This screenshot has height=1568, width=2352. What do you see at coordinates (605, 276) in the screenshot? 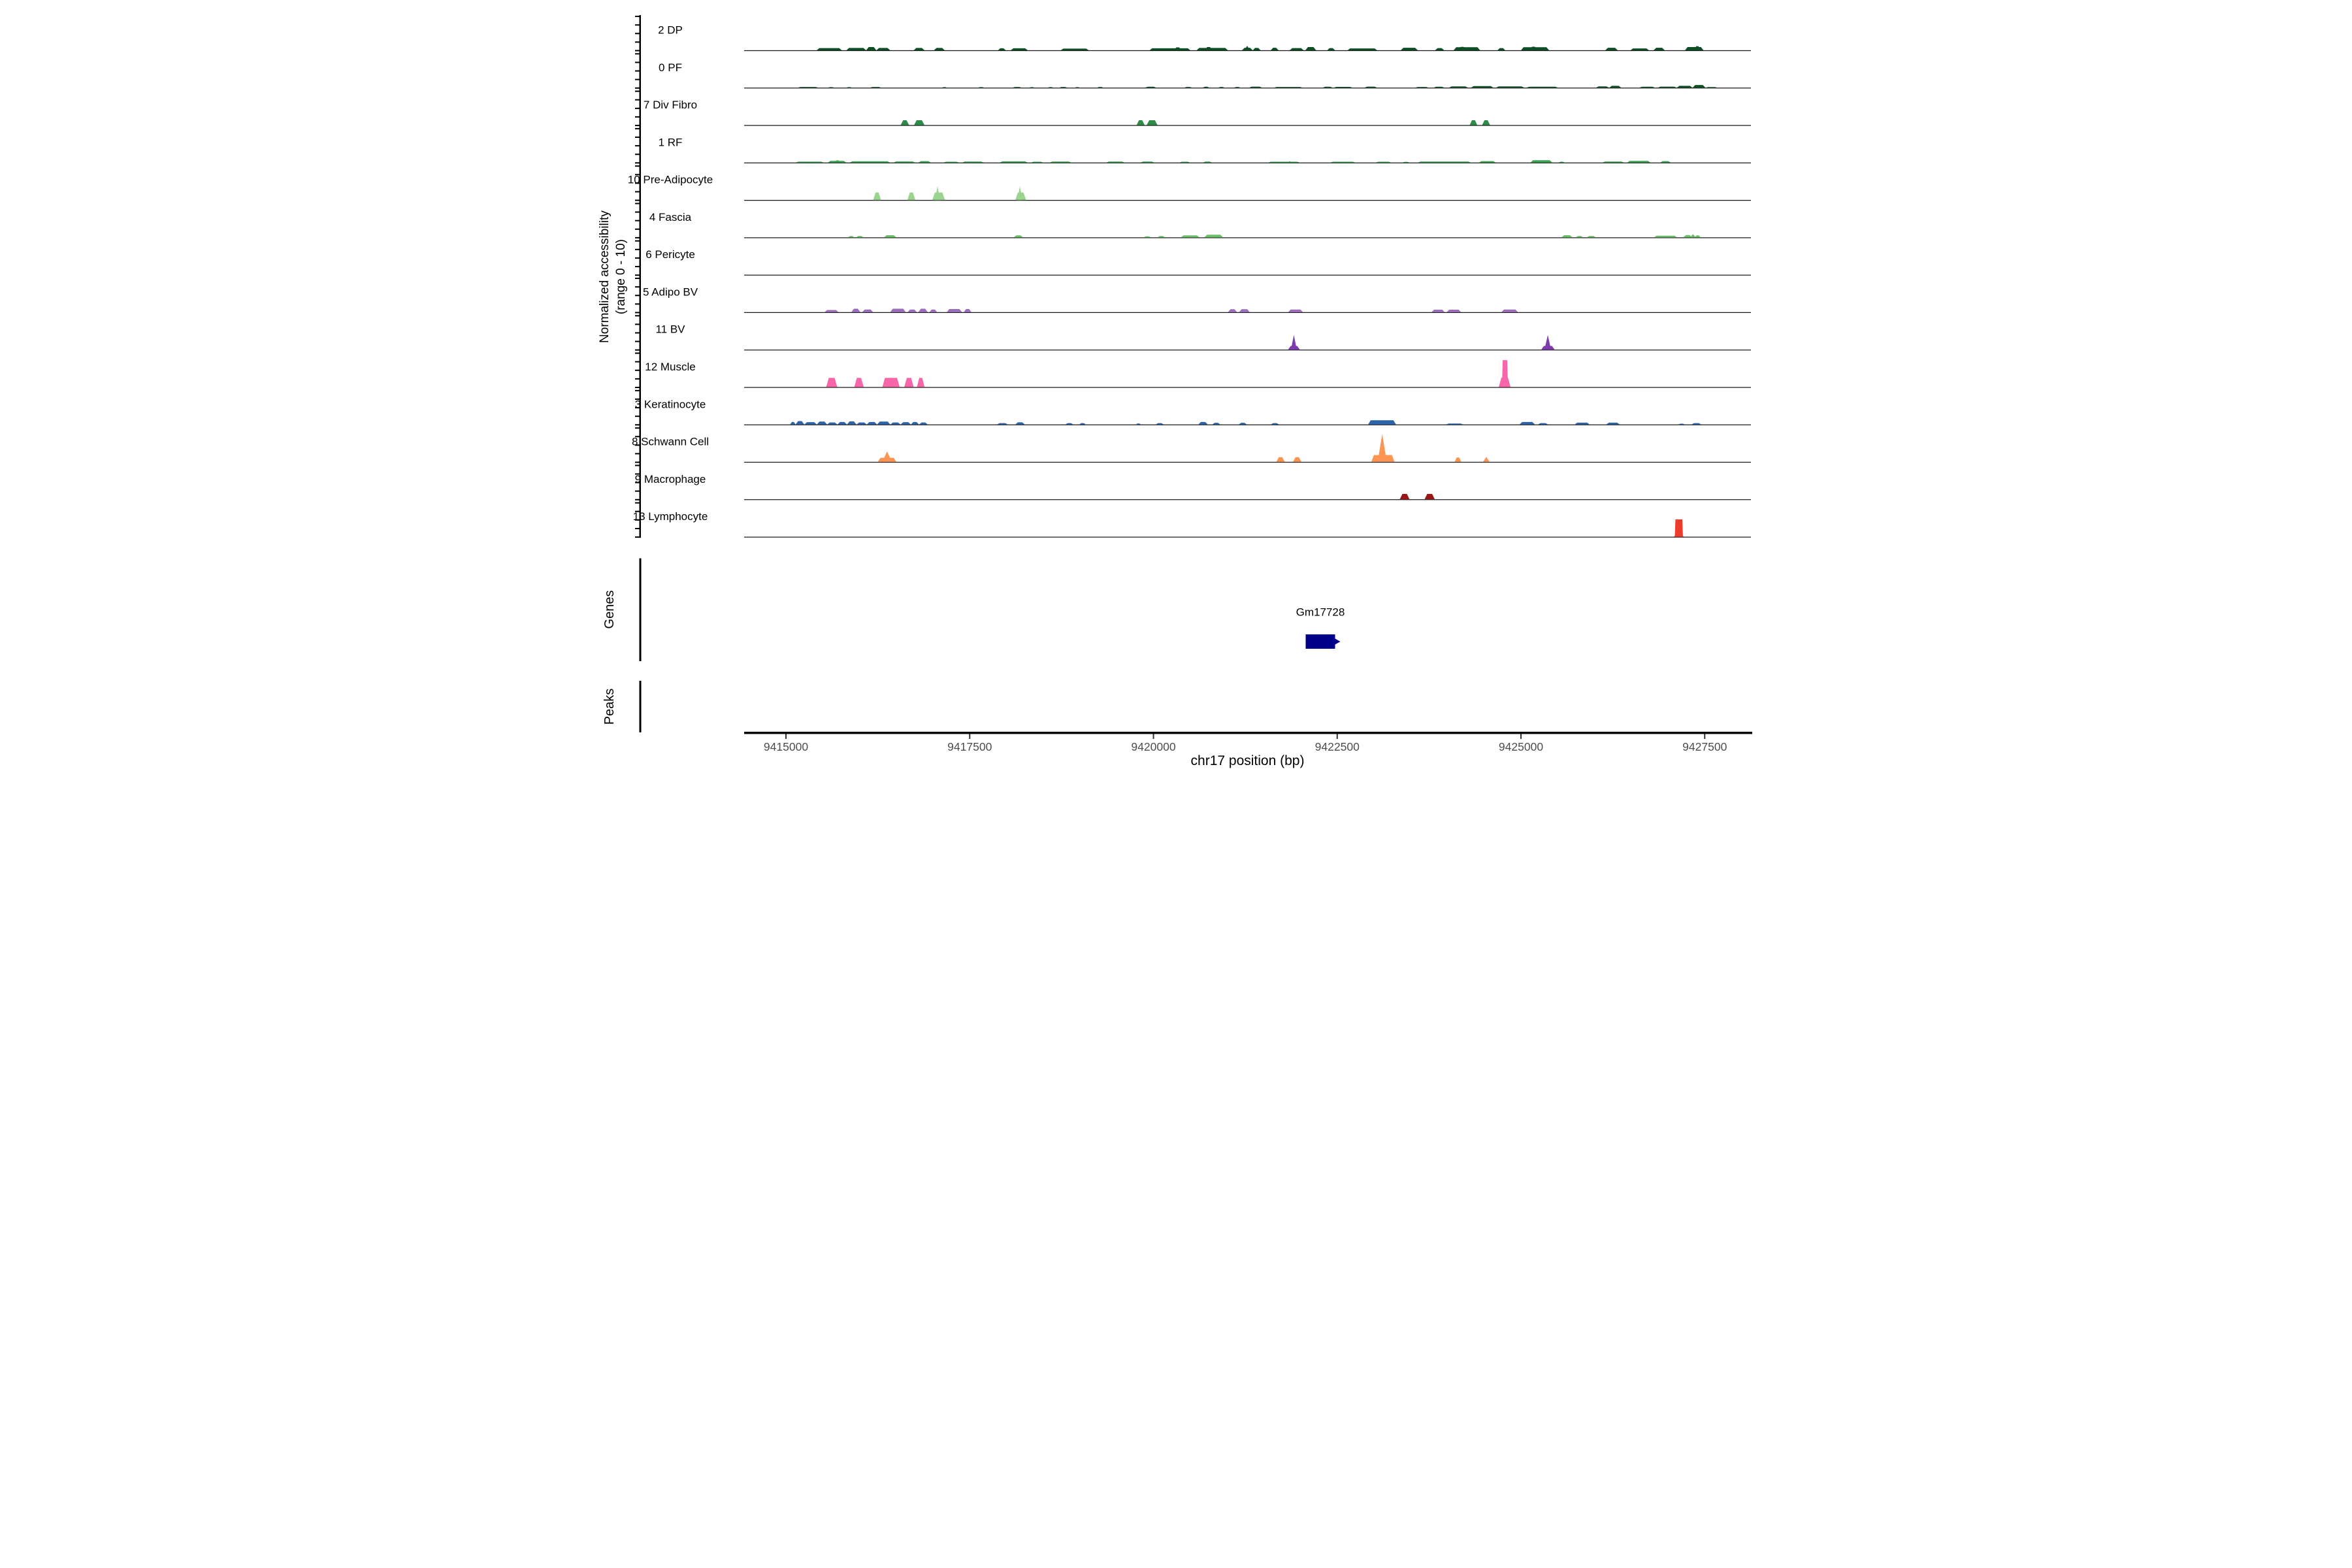
I see `y-axis-title-line1: Normalized accessibility` at bounding box center [605, 276].